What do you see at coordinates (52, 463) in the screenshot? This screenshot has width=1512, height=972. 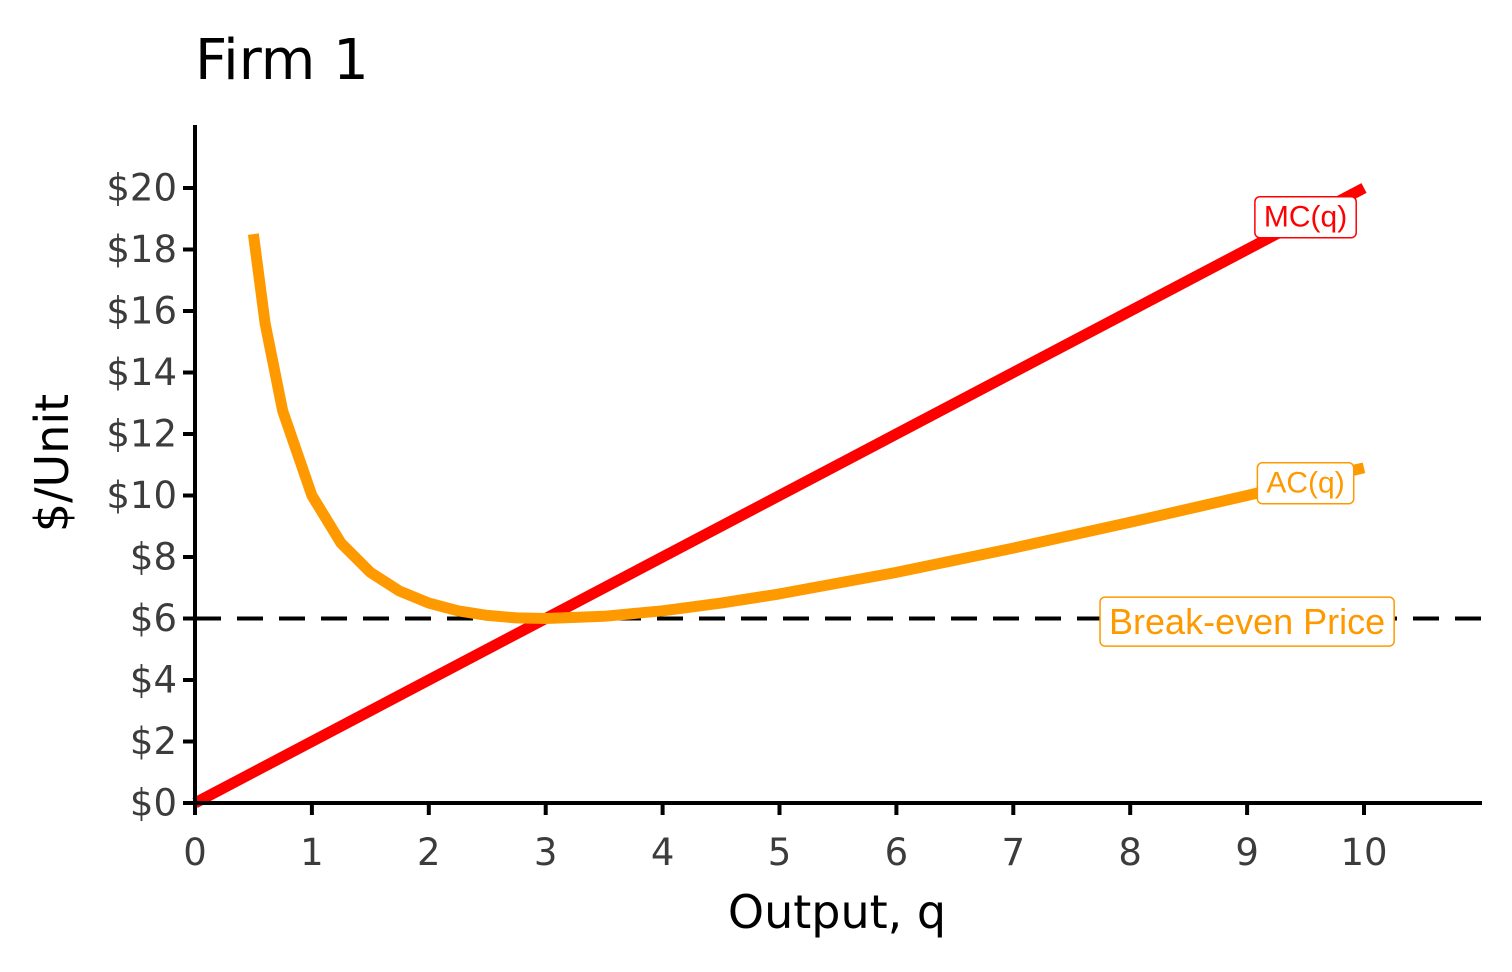 I see `y-axis-title: $/Unit` at bounding box center [52, 463].